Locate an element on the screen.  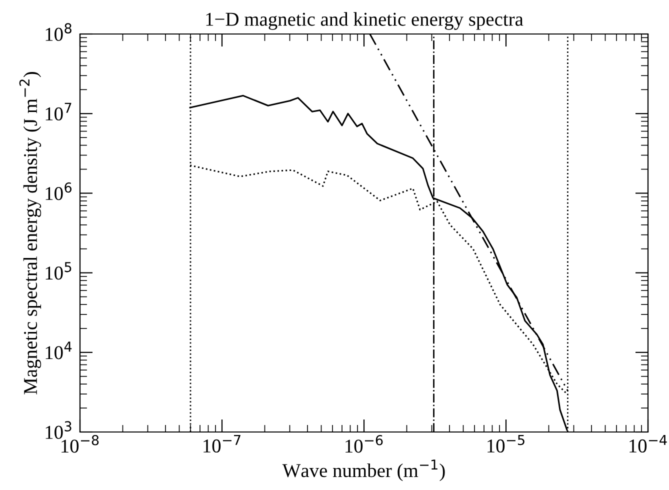
y-tick-label: 10$^{6}$ is located at coordinates (59, 191).